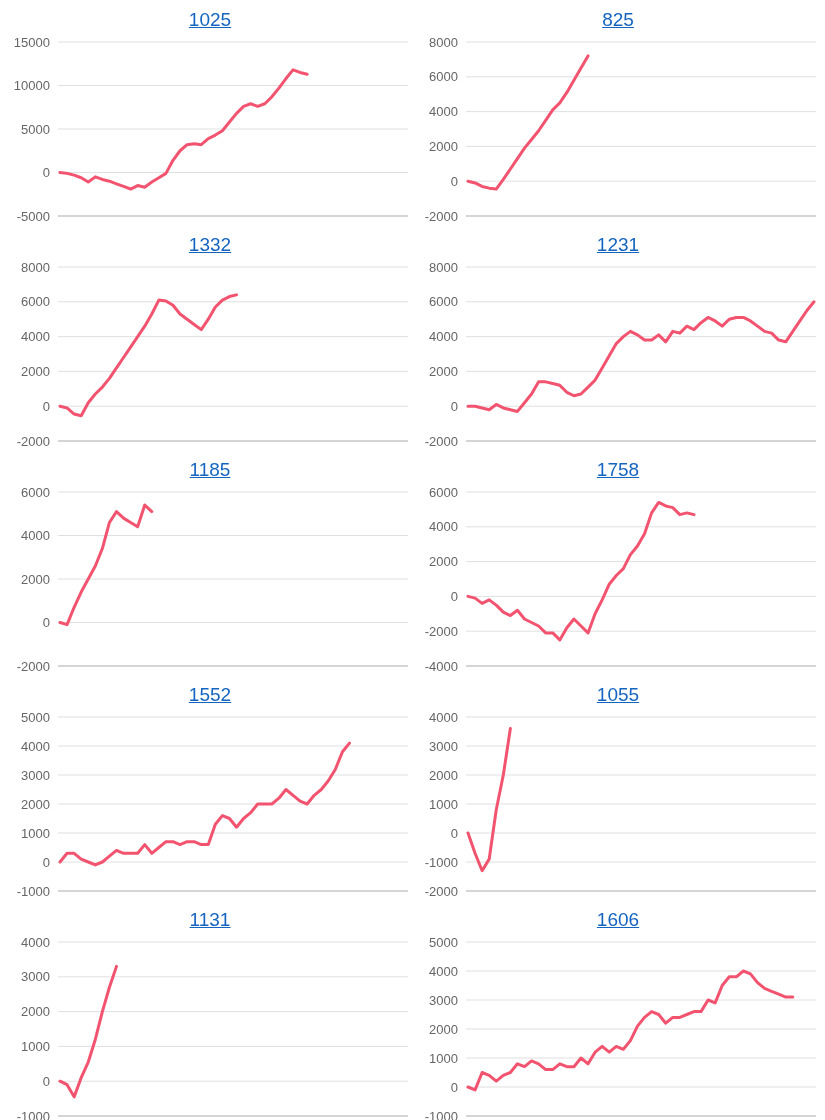  Describe the element at coordinates (618, 470) in the screenshot. I see `chart-title: 1758` at that location.